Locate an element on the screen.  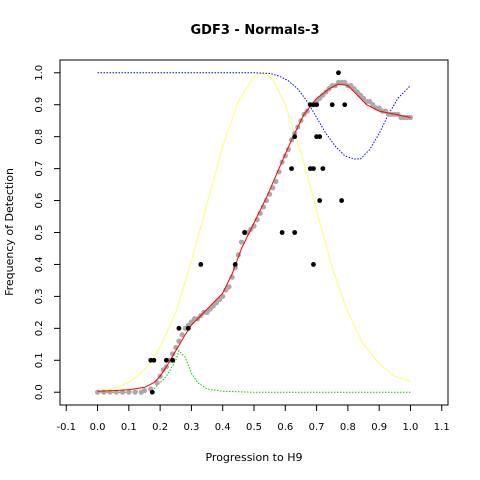
x-tick-label-10: 0.9 is located at coordinates (379, 427).